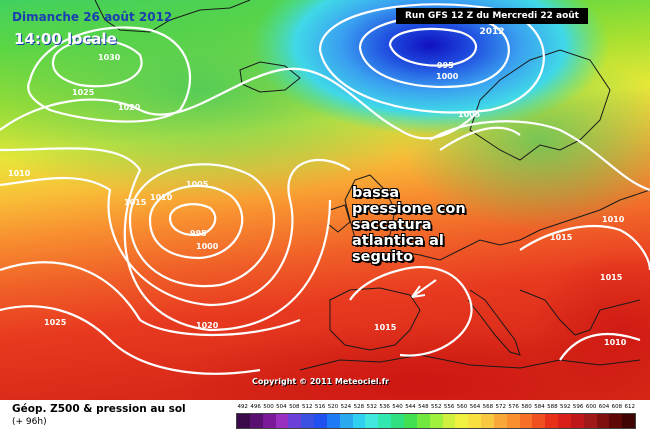 This screenshot has height=433, width=650. I want to click on hot-zone, so click(410, 362).